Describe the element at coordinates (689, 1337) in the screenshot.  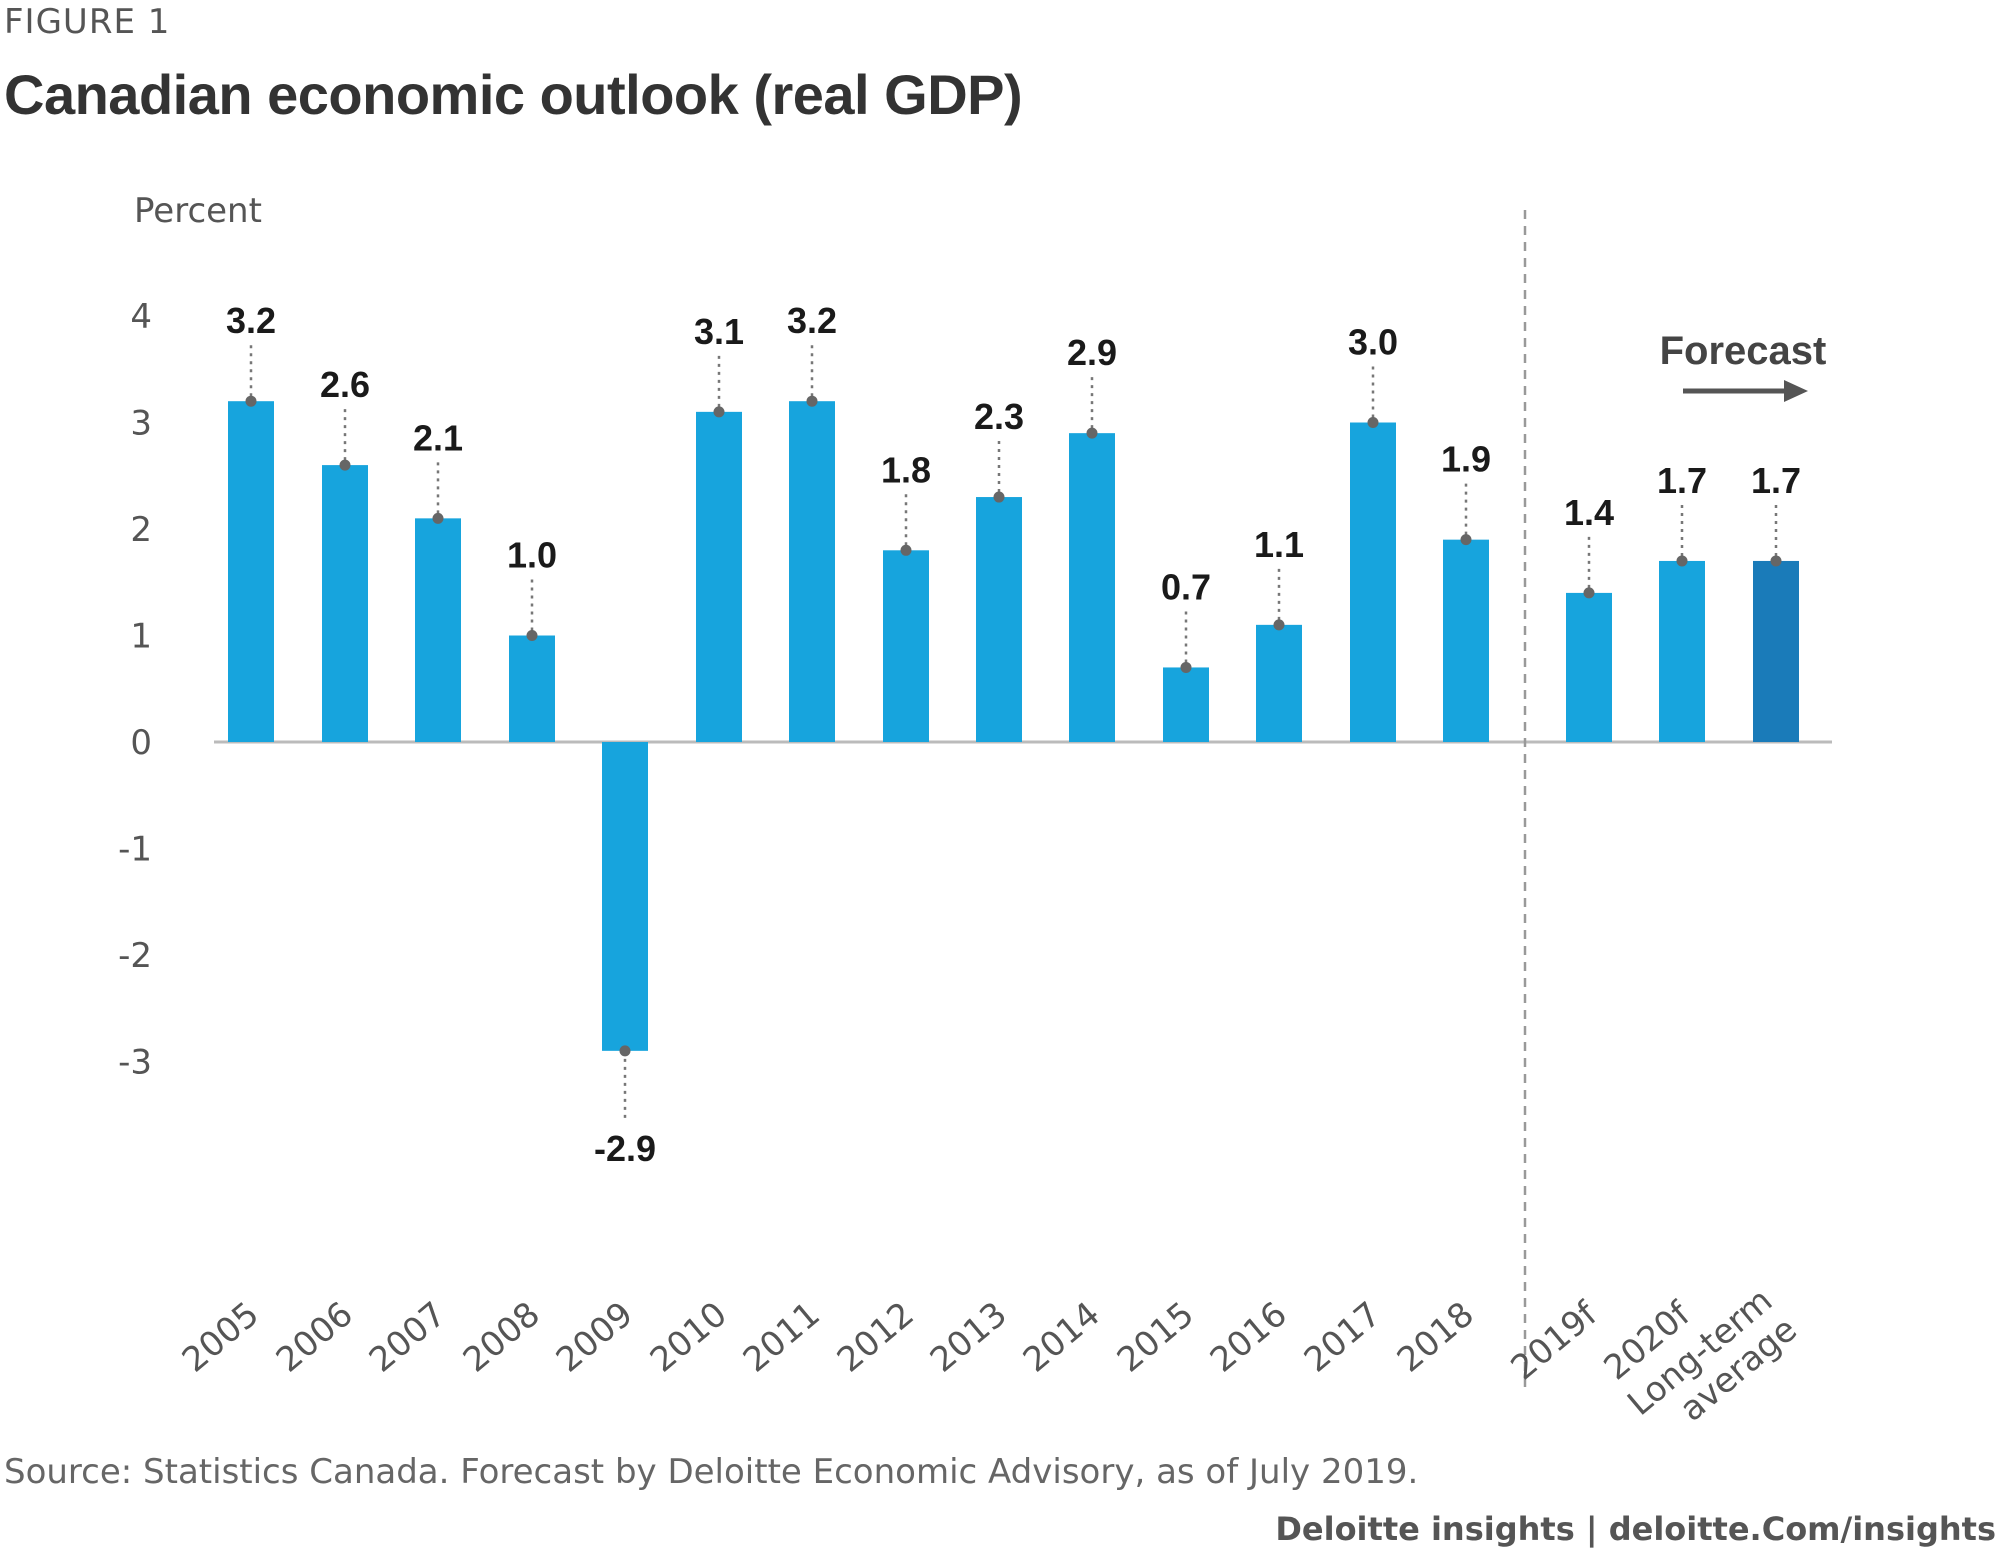
I see `x-tick-label: 2010` at that location.